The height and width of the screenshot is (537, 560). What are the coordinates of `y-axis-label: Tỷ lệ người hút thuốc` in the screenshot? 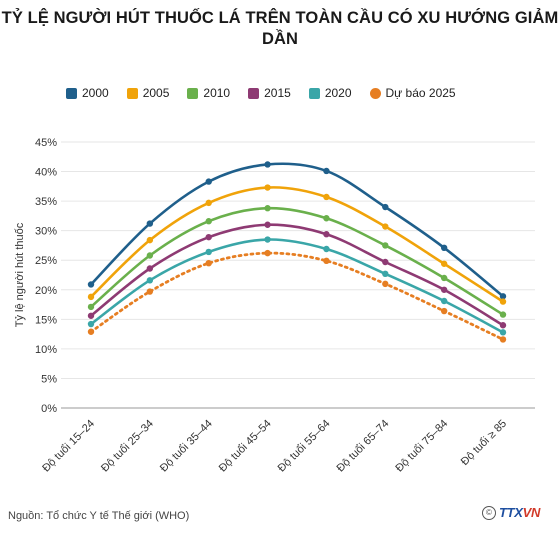 It's located at (20, 274).